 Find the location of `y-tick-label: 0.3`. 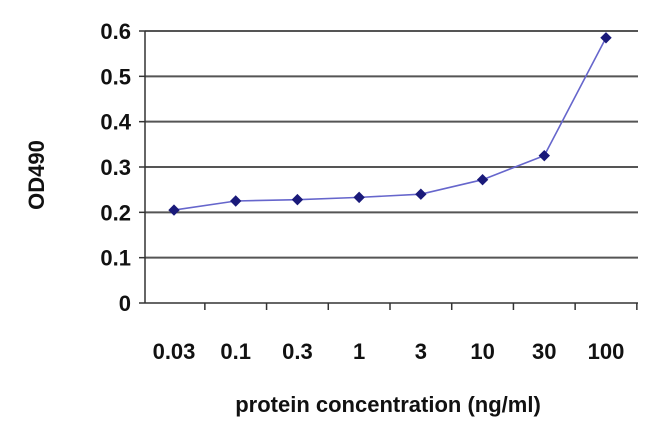

y-tick-label: 0.3 is located at coordinates (115, 167).